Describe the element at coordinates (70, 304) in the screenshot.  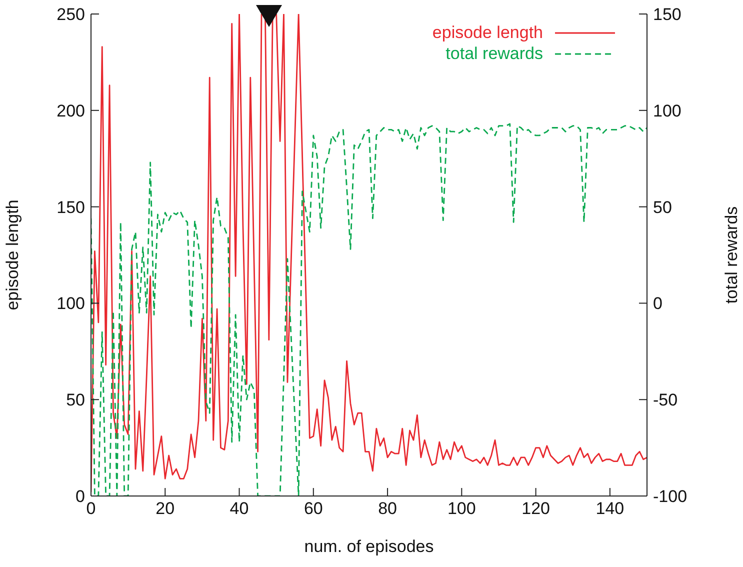
I see `y-tick-label: 100` at that location.